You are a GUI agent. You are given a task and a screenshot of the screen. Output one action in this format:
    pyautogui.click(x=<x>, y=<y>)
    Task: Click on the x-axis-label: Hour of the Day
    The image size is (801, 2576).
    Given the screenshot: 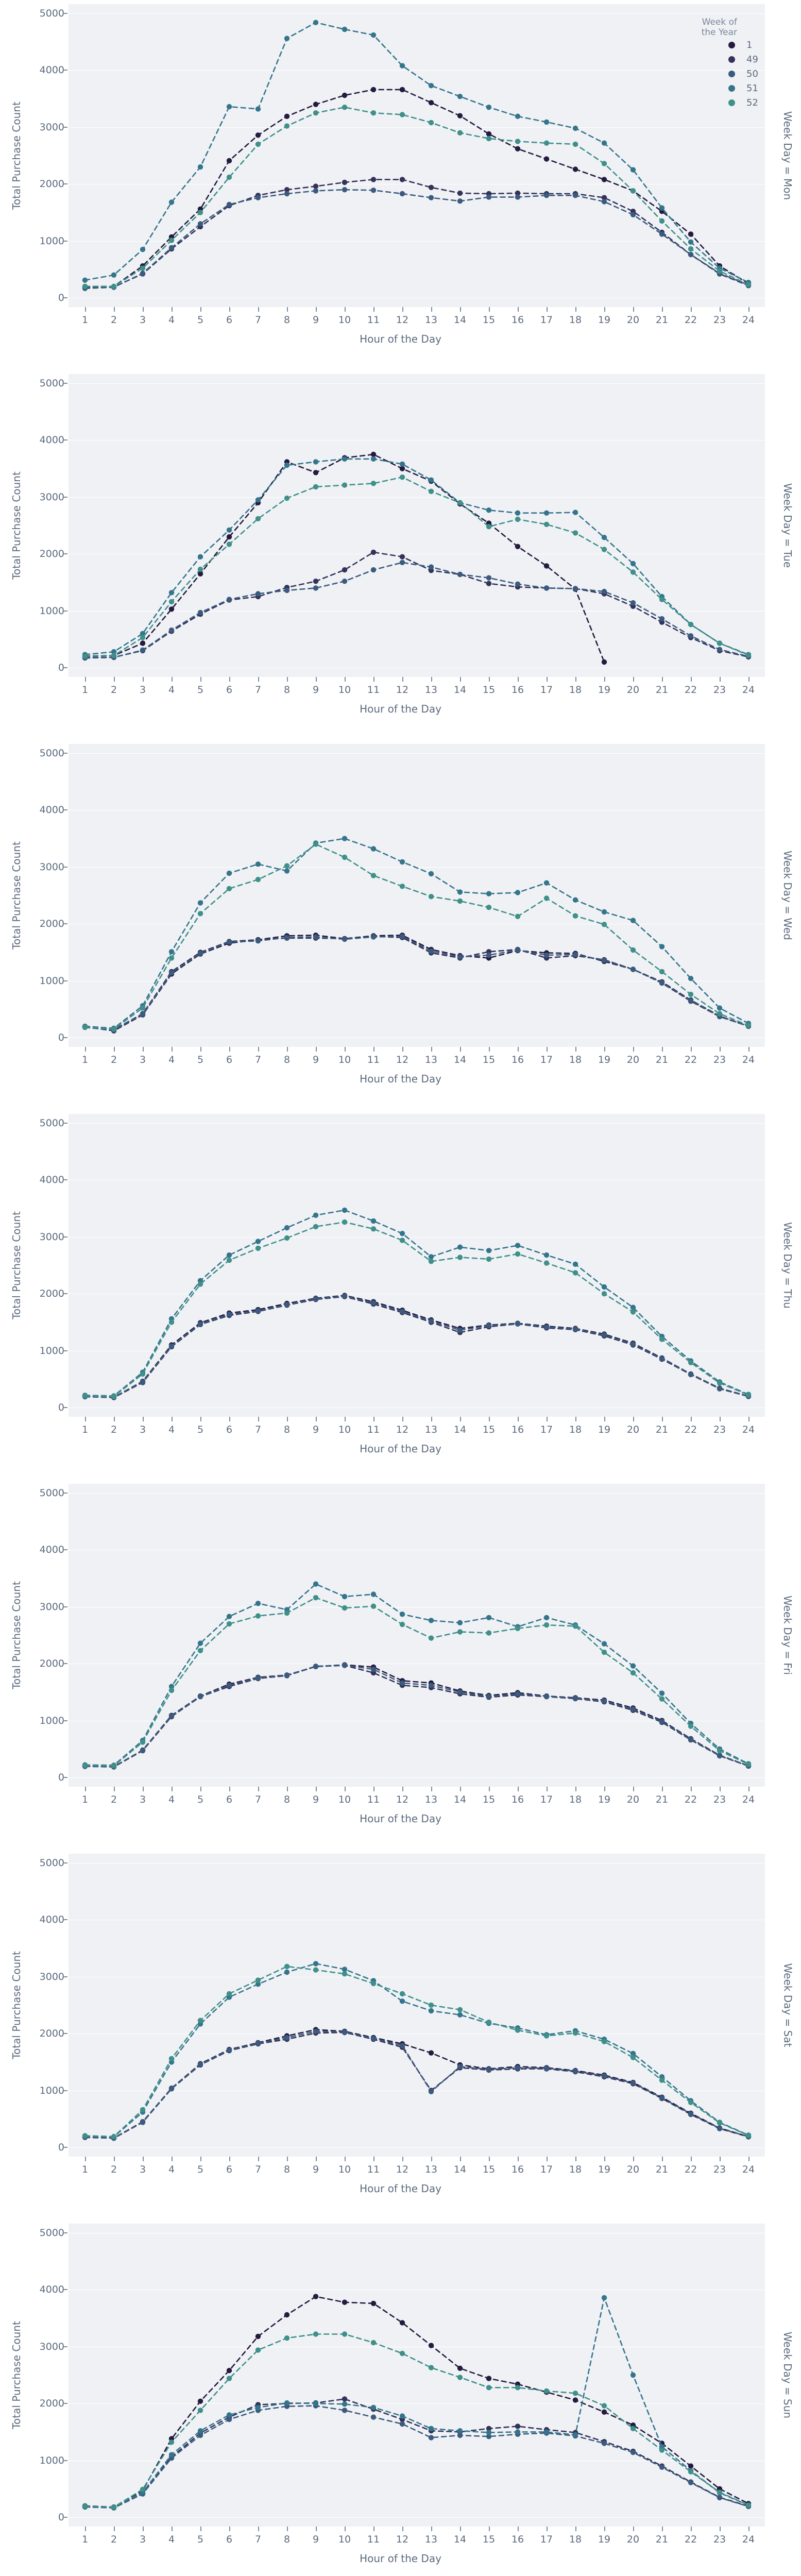 What is the action you would take?
    pyautogui.click(x=400, y=709)
    